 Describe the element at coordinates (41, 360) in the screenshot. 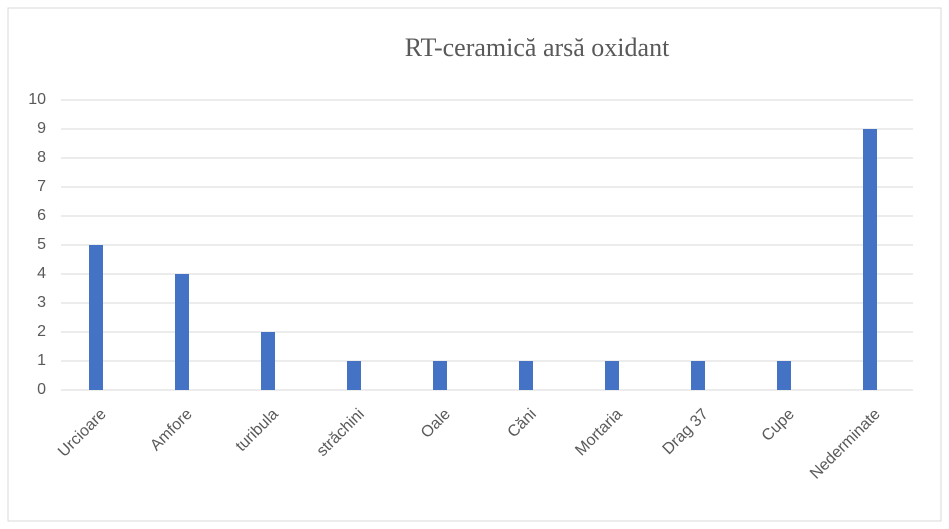

I see `y-tick-label: 1` at that location.